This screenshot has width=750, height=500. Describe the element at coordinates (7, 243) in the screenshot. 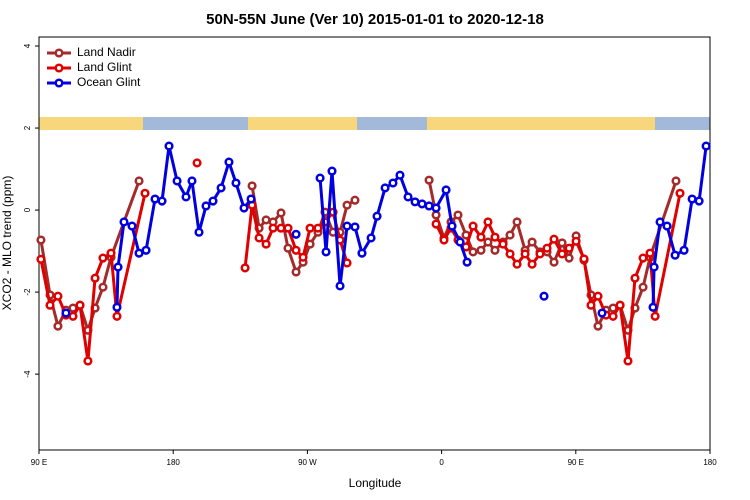

I see `y-axis-title: XCO2 - MLO trend (ppm)` at that location.